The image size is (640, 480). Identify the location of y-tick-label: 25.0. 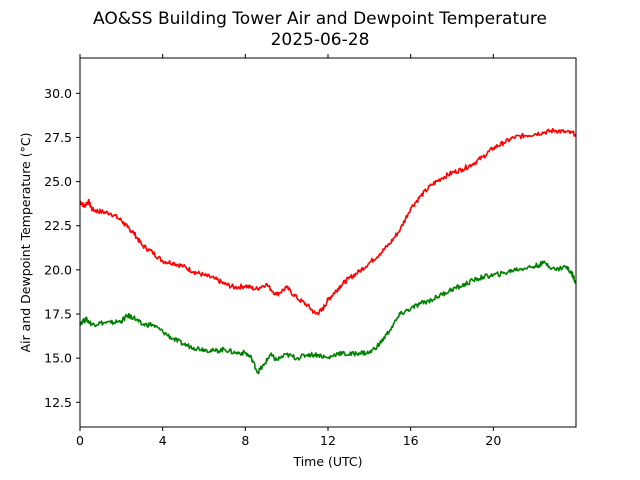
(58, 181).